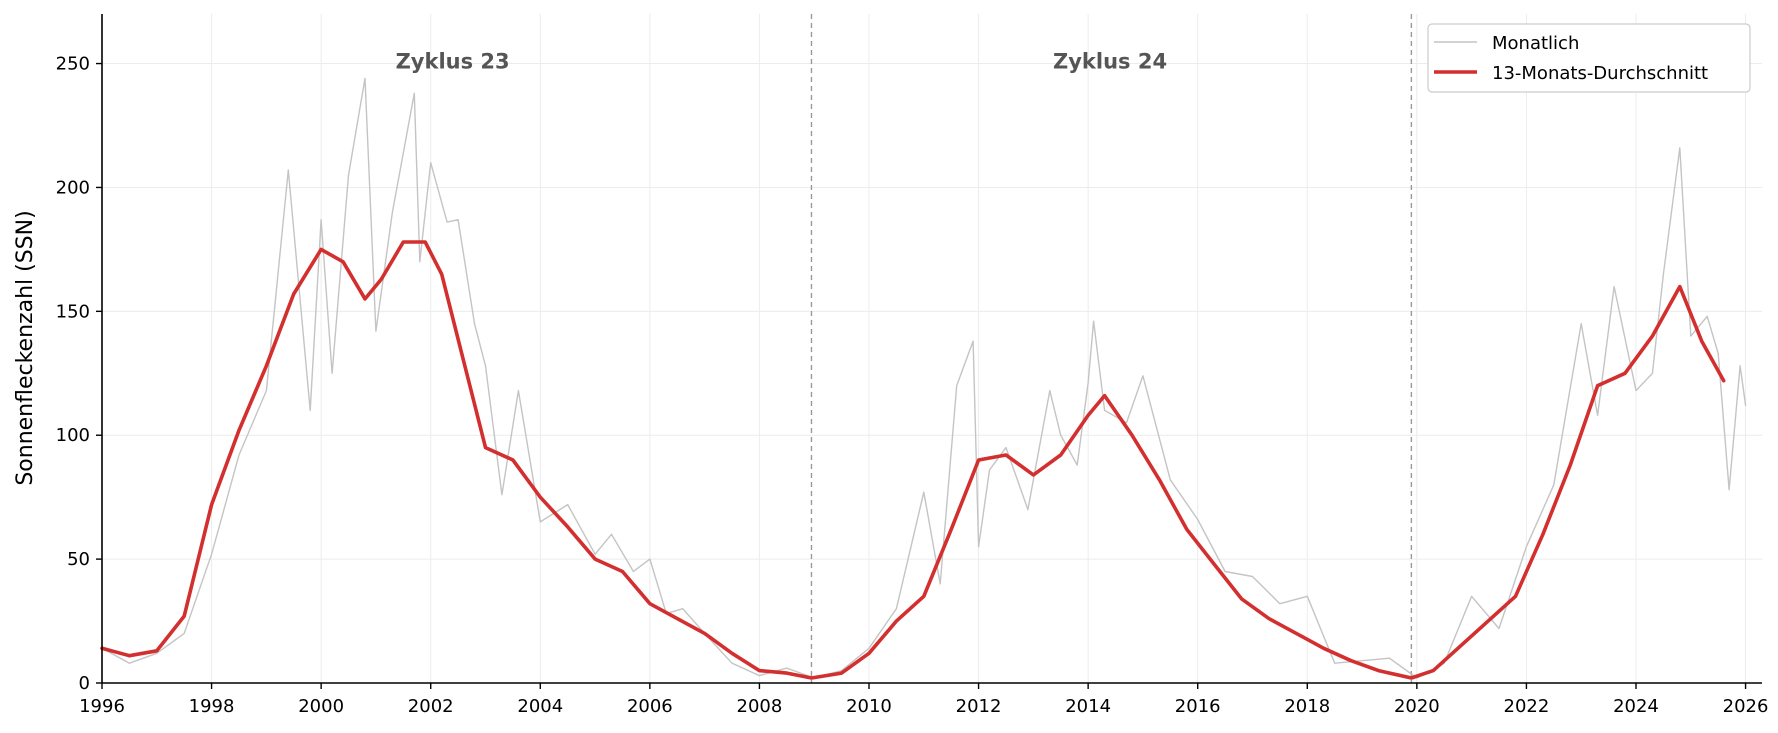 Image resolution: width=1778 pixels, height=733 pixels. I want to click on y-tick-label: 250, so click(73, 64).